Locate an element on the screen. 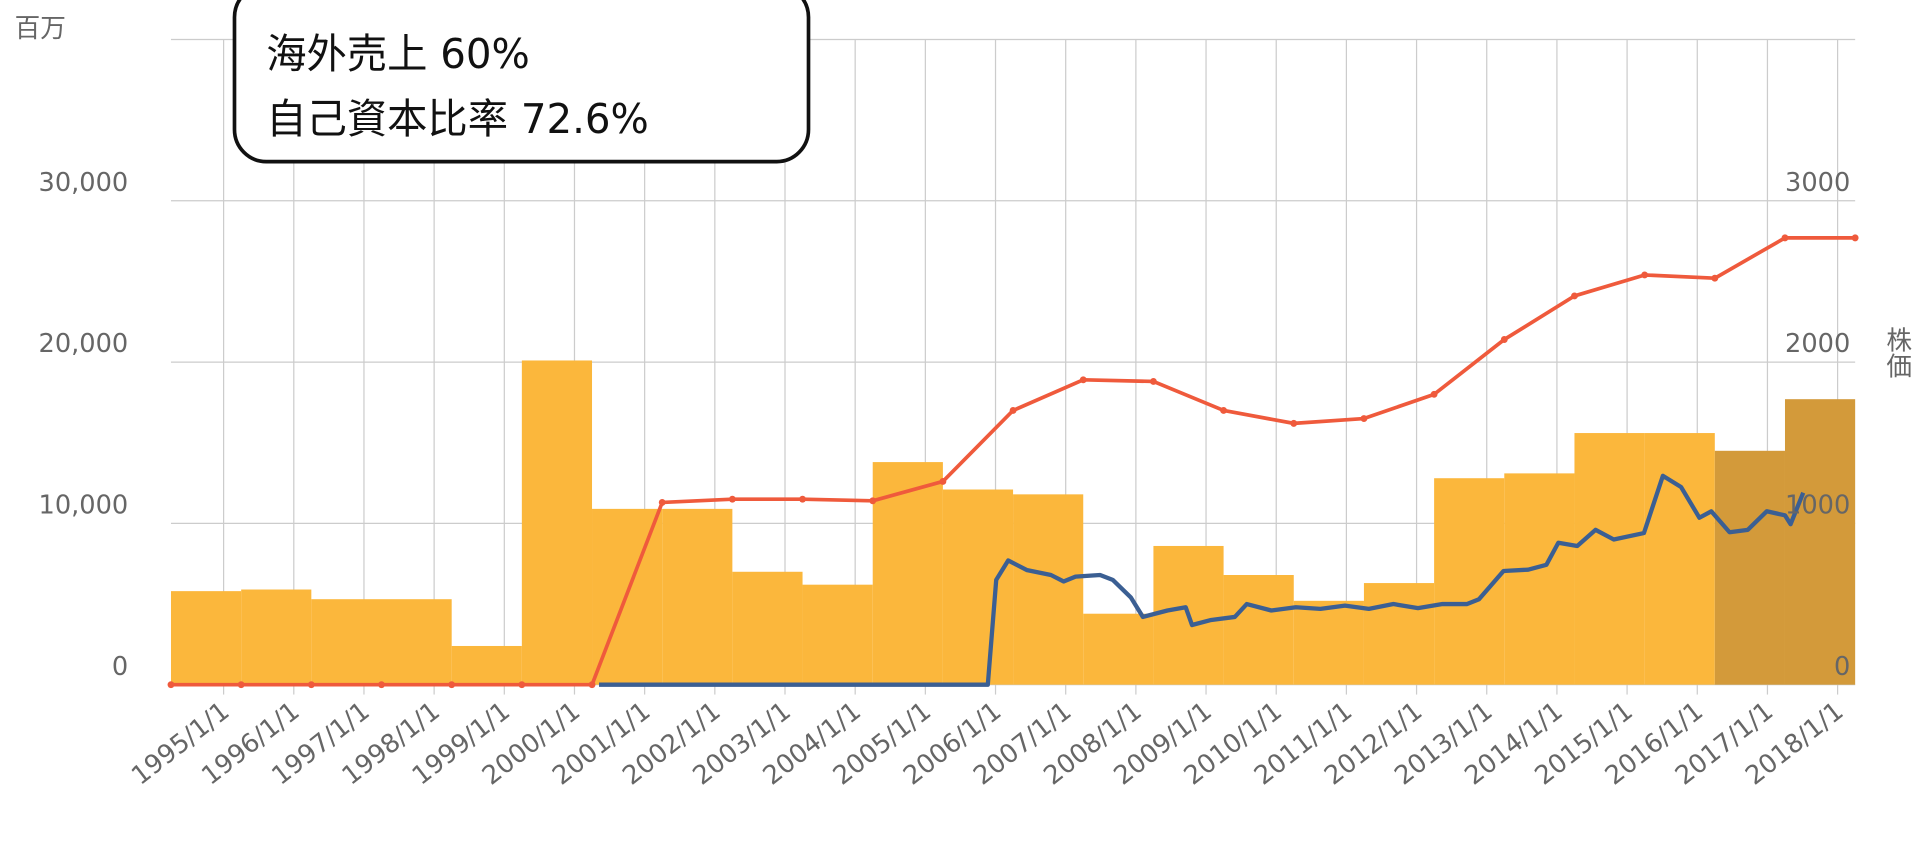  callout-text: 自己資本比率 72.6% is located at coordinates (457, 119).